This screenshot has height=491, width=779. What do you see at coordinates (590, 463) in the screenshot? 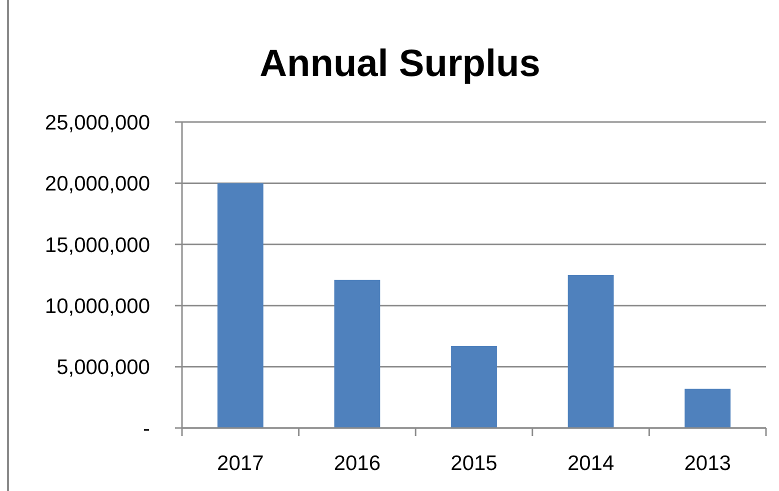
I see `x-tick-label: 2014` at bounding box center [590, 463].